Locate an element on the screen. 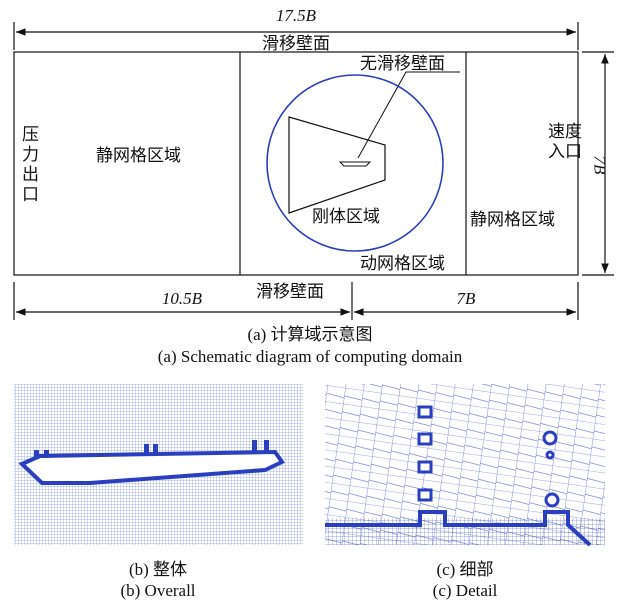 The image size is (619, 606). mesh-overall is located at coordinates (158, 464).